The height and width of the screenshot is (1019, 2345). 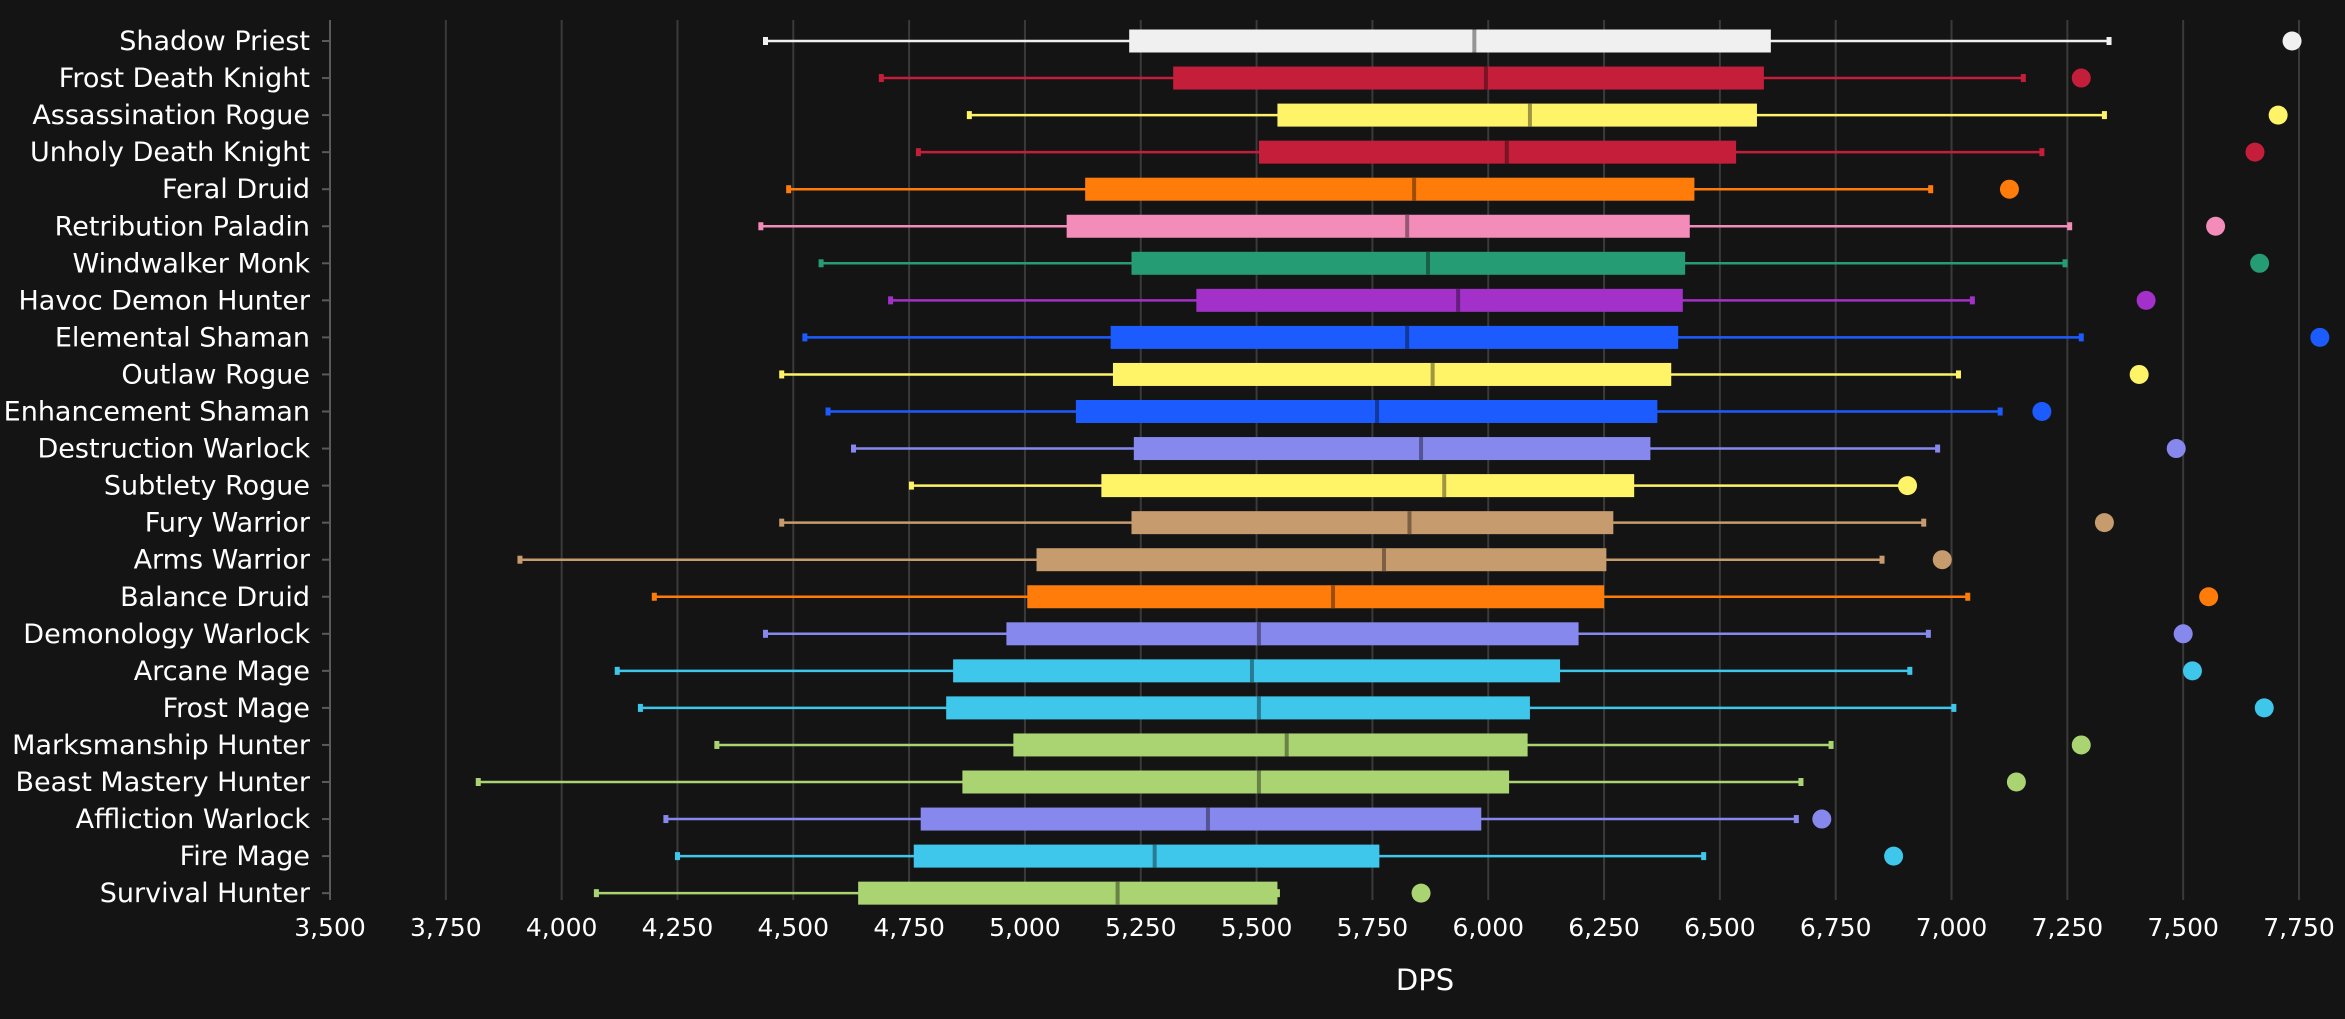 What do you see at coordinates (1247, 819) in the screenshot?
I see `box-affliction-warlock` at bounding box center [1247, 819].